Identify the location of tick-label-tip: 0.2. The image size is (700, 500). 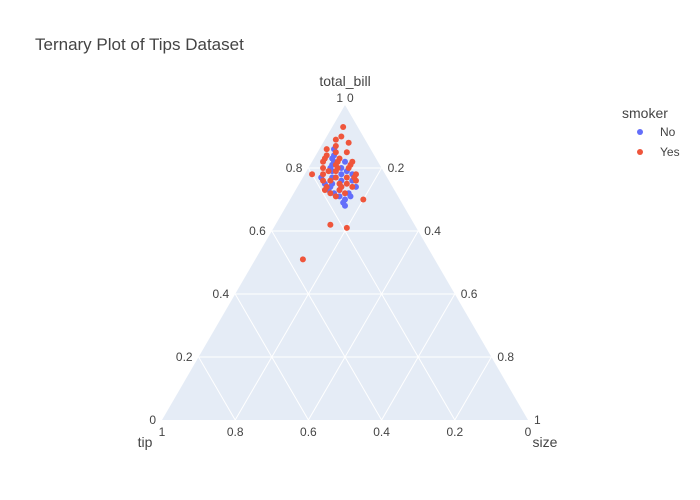
(454, 432).